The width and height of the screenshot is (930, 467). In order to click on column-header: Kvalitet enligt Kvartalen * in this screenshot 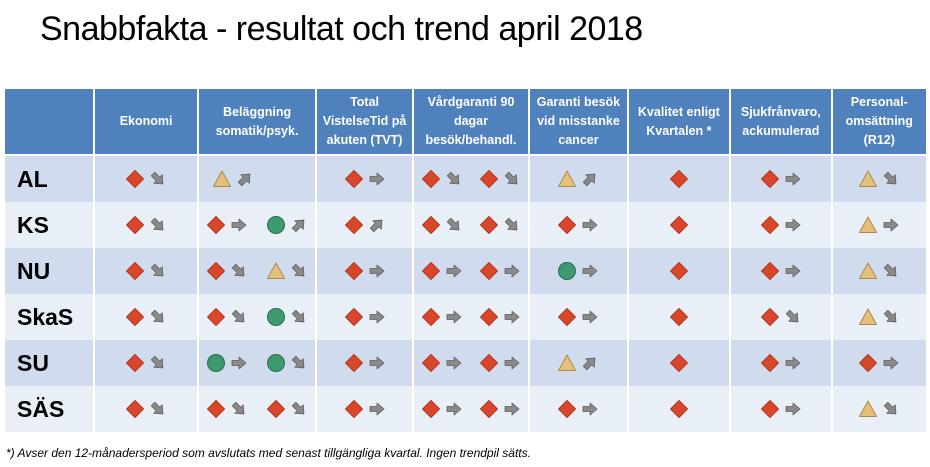, I will do `click(679, 121)`.